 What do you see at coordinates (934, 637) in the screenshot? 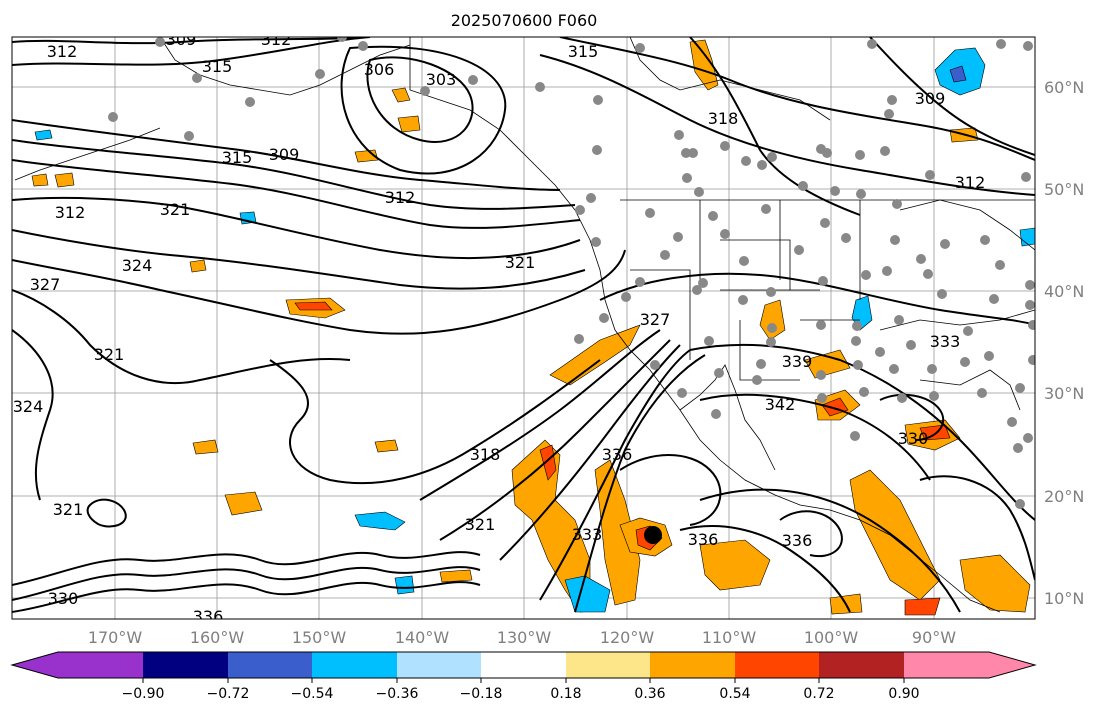
I see `lon-label: 90°W` at bounding box center [934, 637].